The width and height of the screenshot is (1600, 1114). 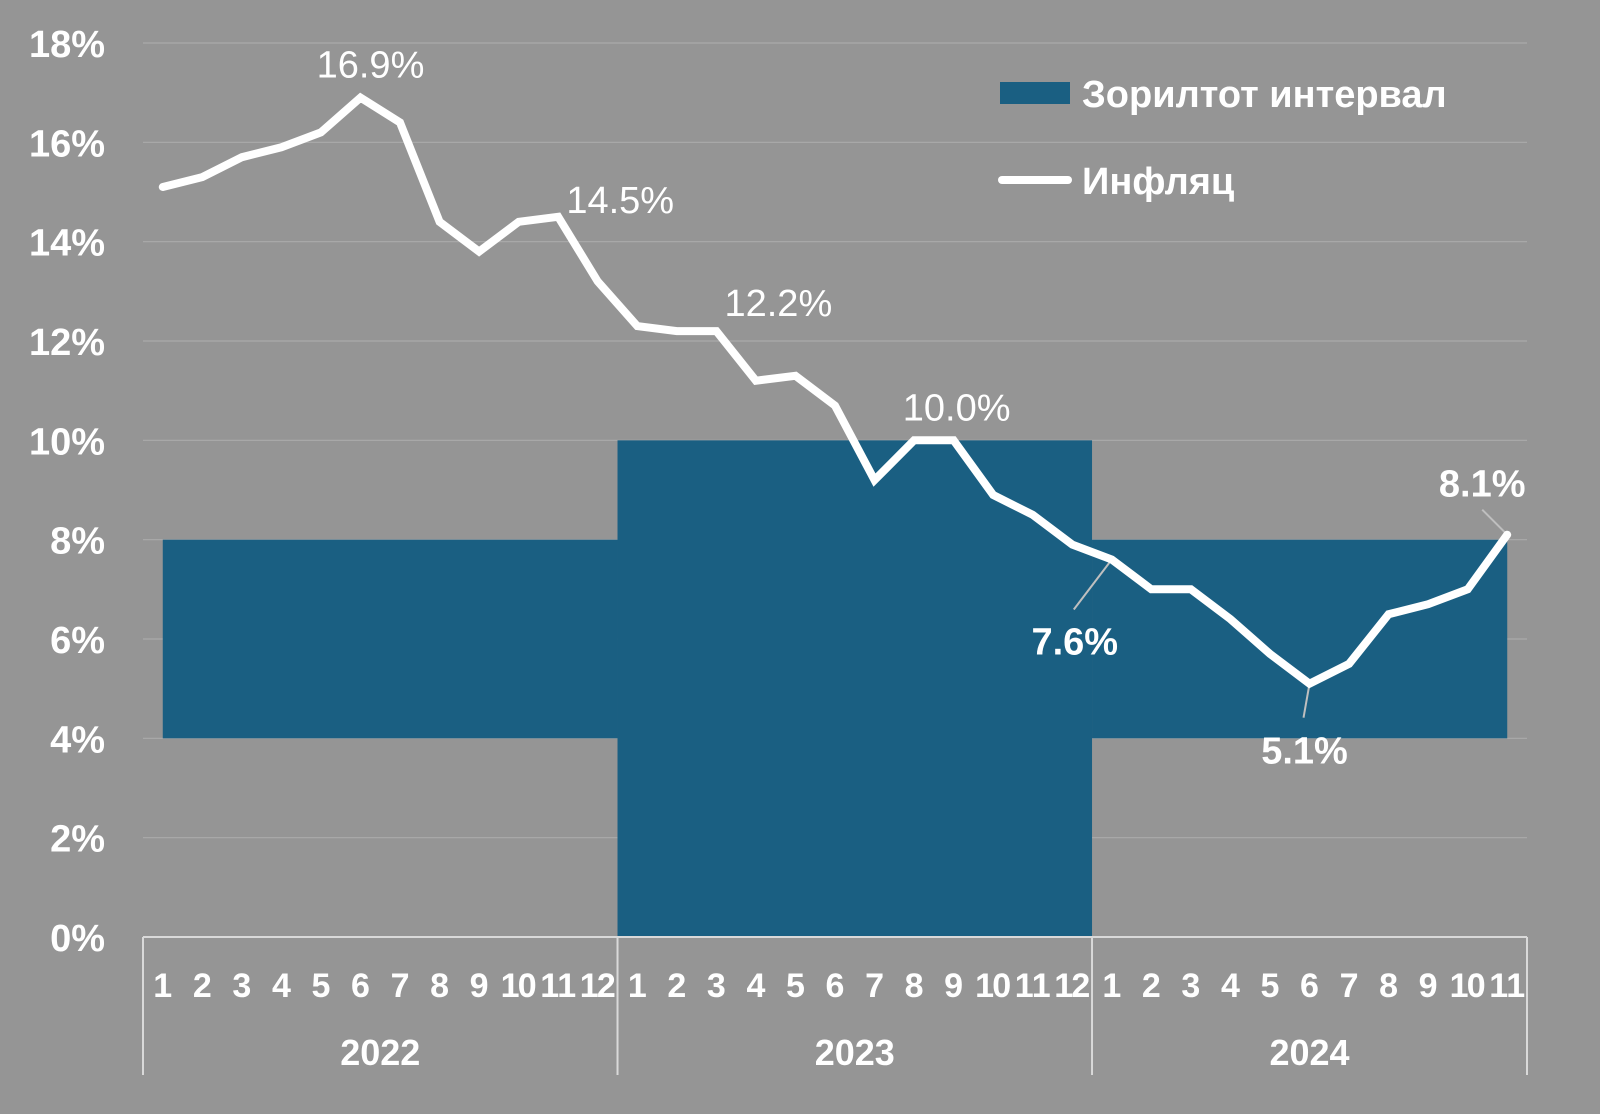 What do you see at coordinates (77, 641) in the screenshot?
I see `y-tick-label: 6%` at bounding box center [77, 641].